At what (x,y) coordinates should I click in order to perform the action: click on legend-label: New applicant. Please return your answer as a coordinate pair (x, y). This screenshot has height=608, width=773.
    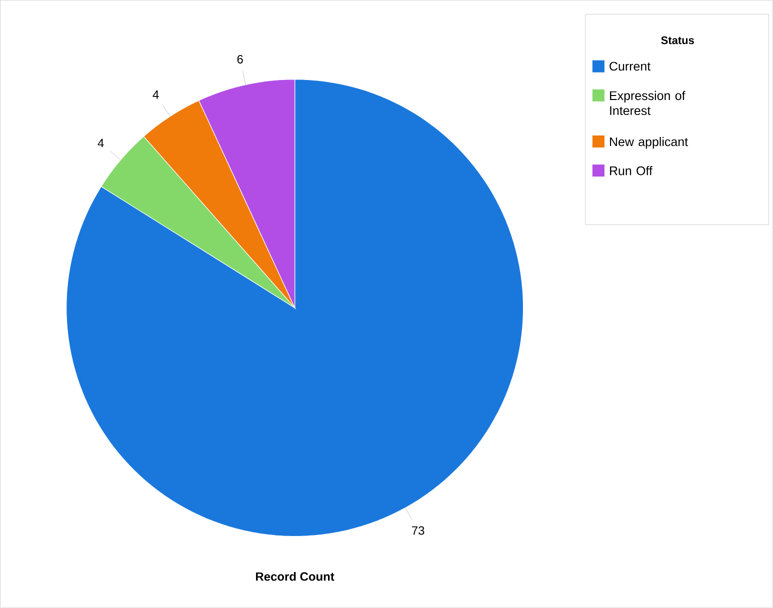
    Looking at the image, I should click on (649, 143).